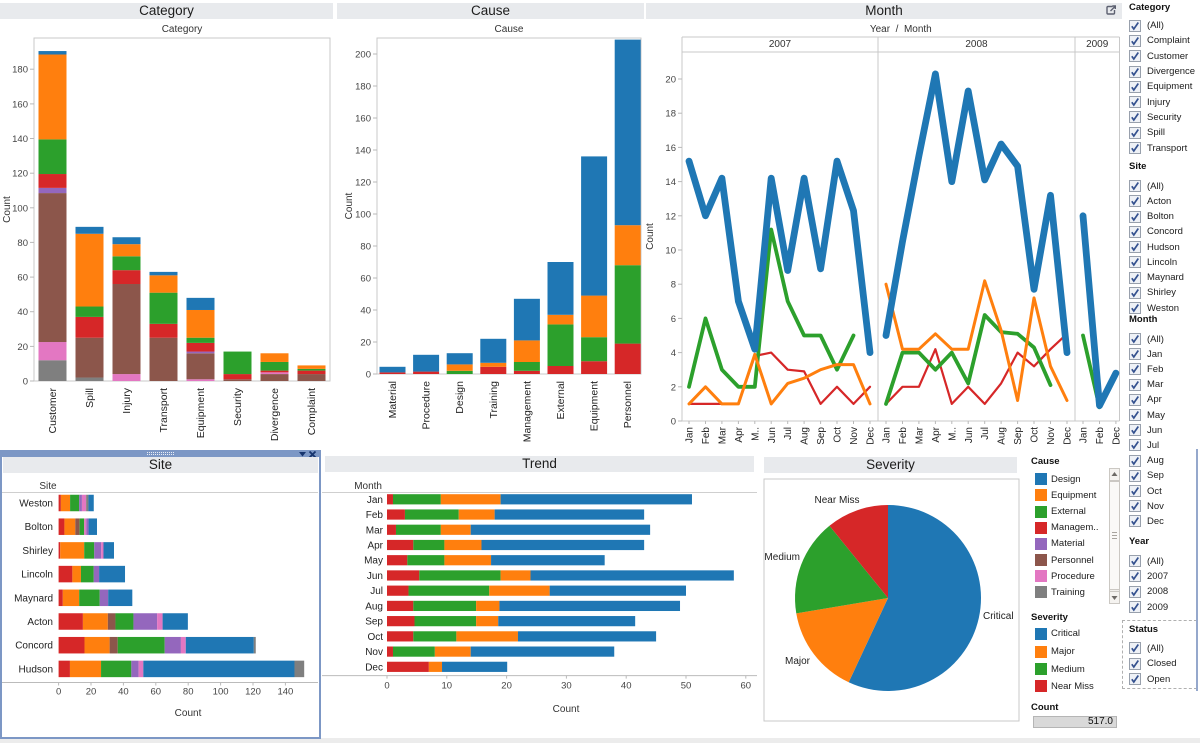 The width and height of the screenshot is (1200, 743). Describe the element at coordinates (527, 411) in the screenshot. I see `svg-text: Management` at that location.